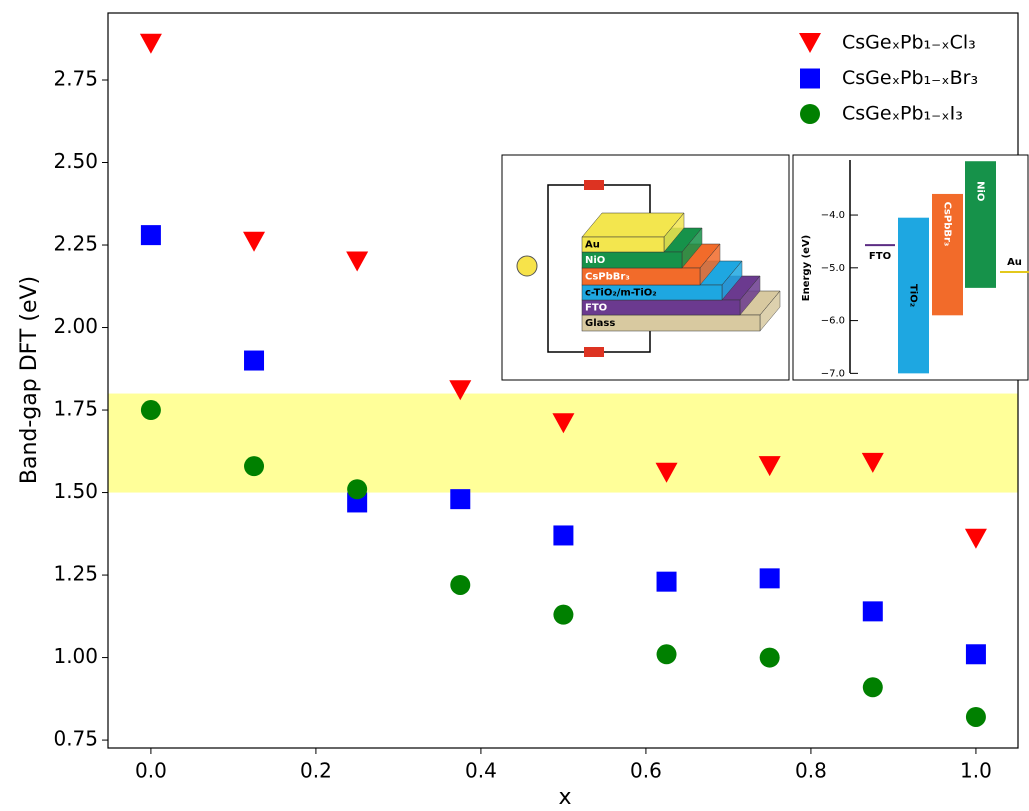  Describe the element at coordinates (607, 277) in the screenshot. I see `layer-label: CsPbBr₃` at that location.